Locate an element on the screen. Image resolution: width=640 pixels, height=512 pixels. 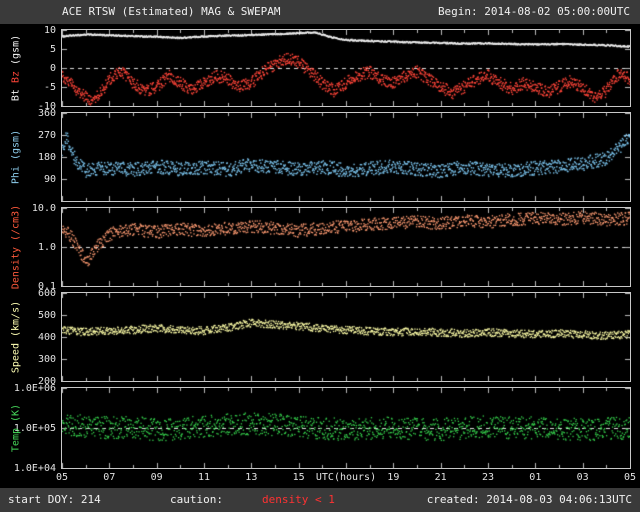
ytick-density-10.0: 10.0 is located at coordinates (43, 208).